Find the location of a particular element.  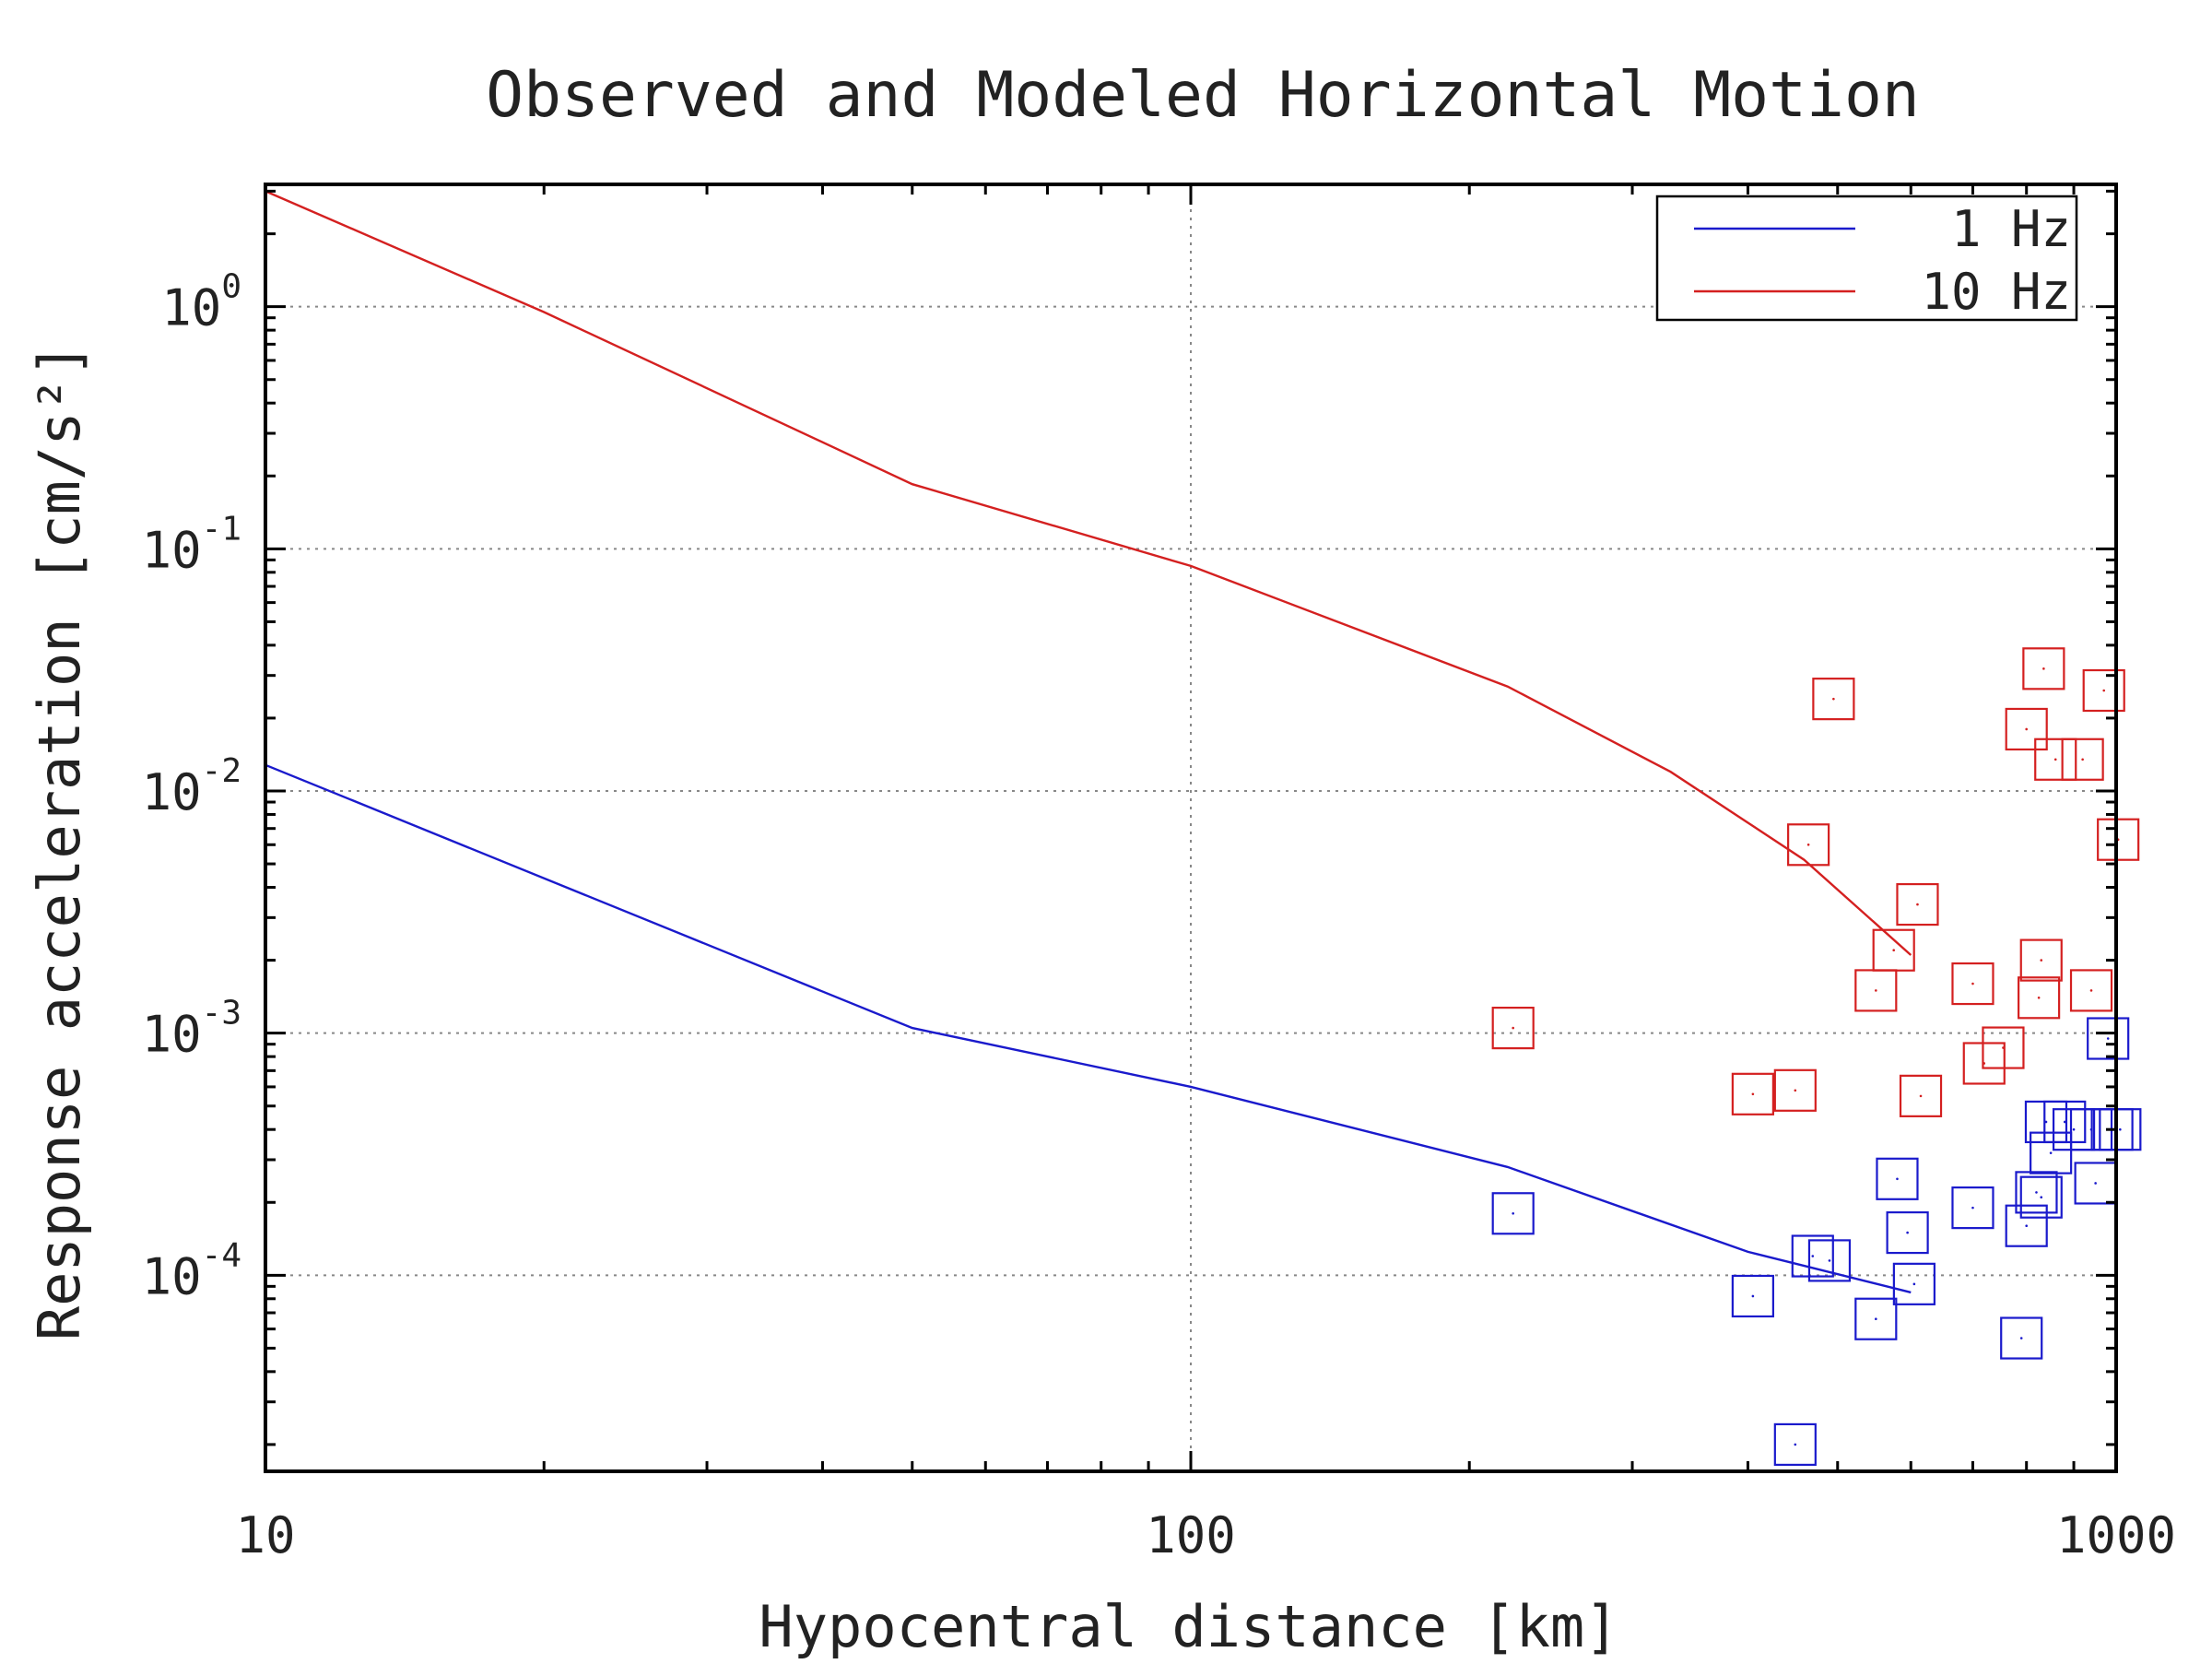

x-axis-label: Hypocentral distance [km] is located at coordinates (1188, 1626).